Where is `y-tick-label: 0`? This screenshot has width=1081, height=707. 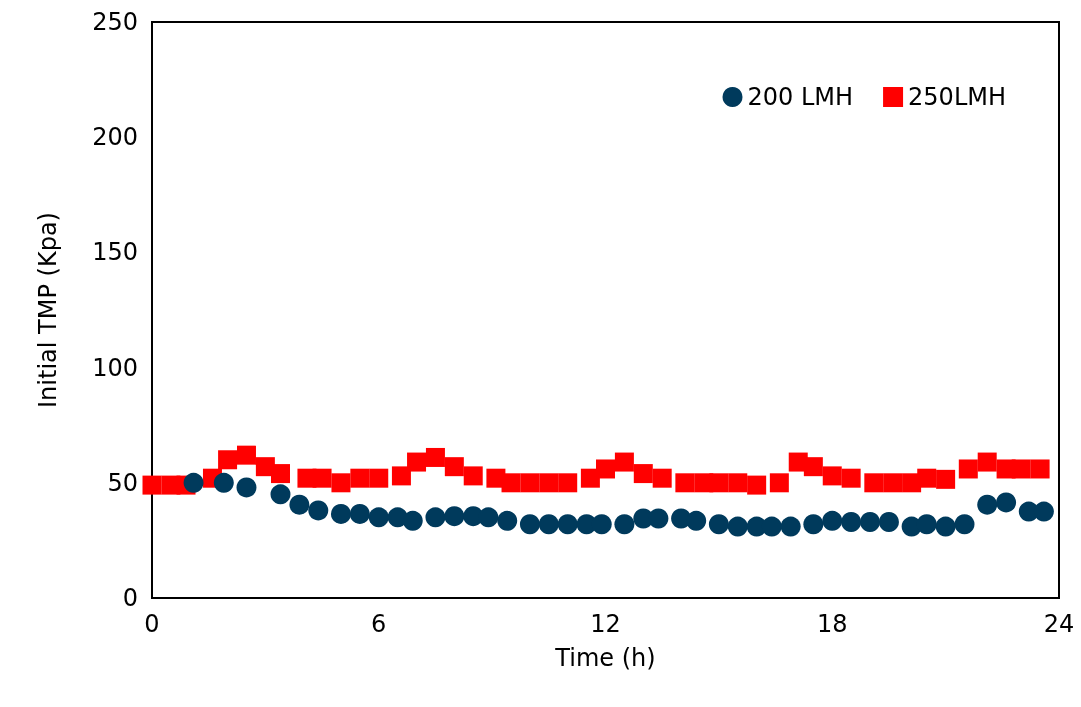 y-tick-label: 0 is located at coordinates (130, 598).